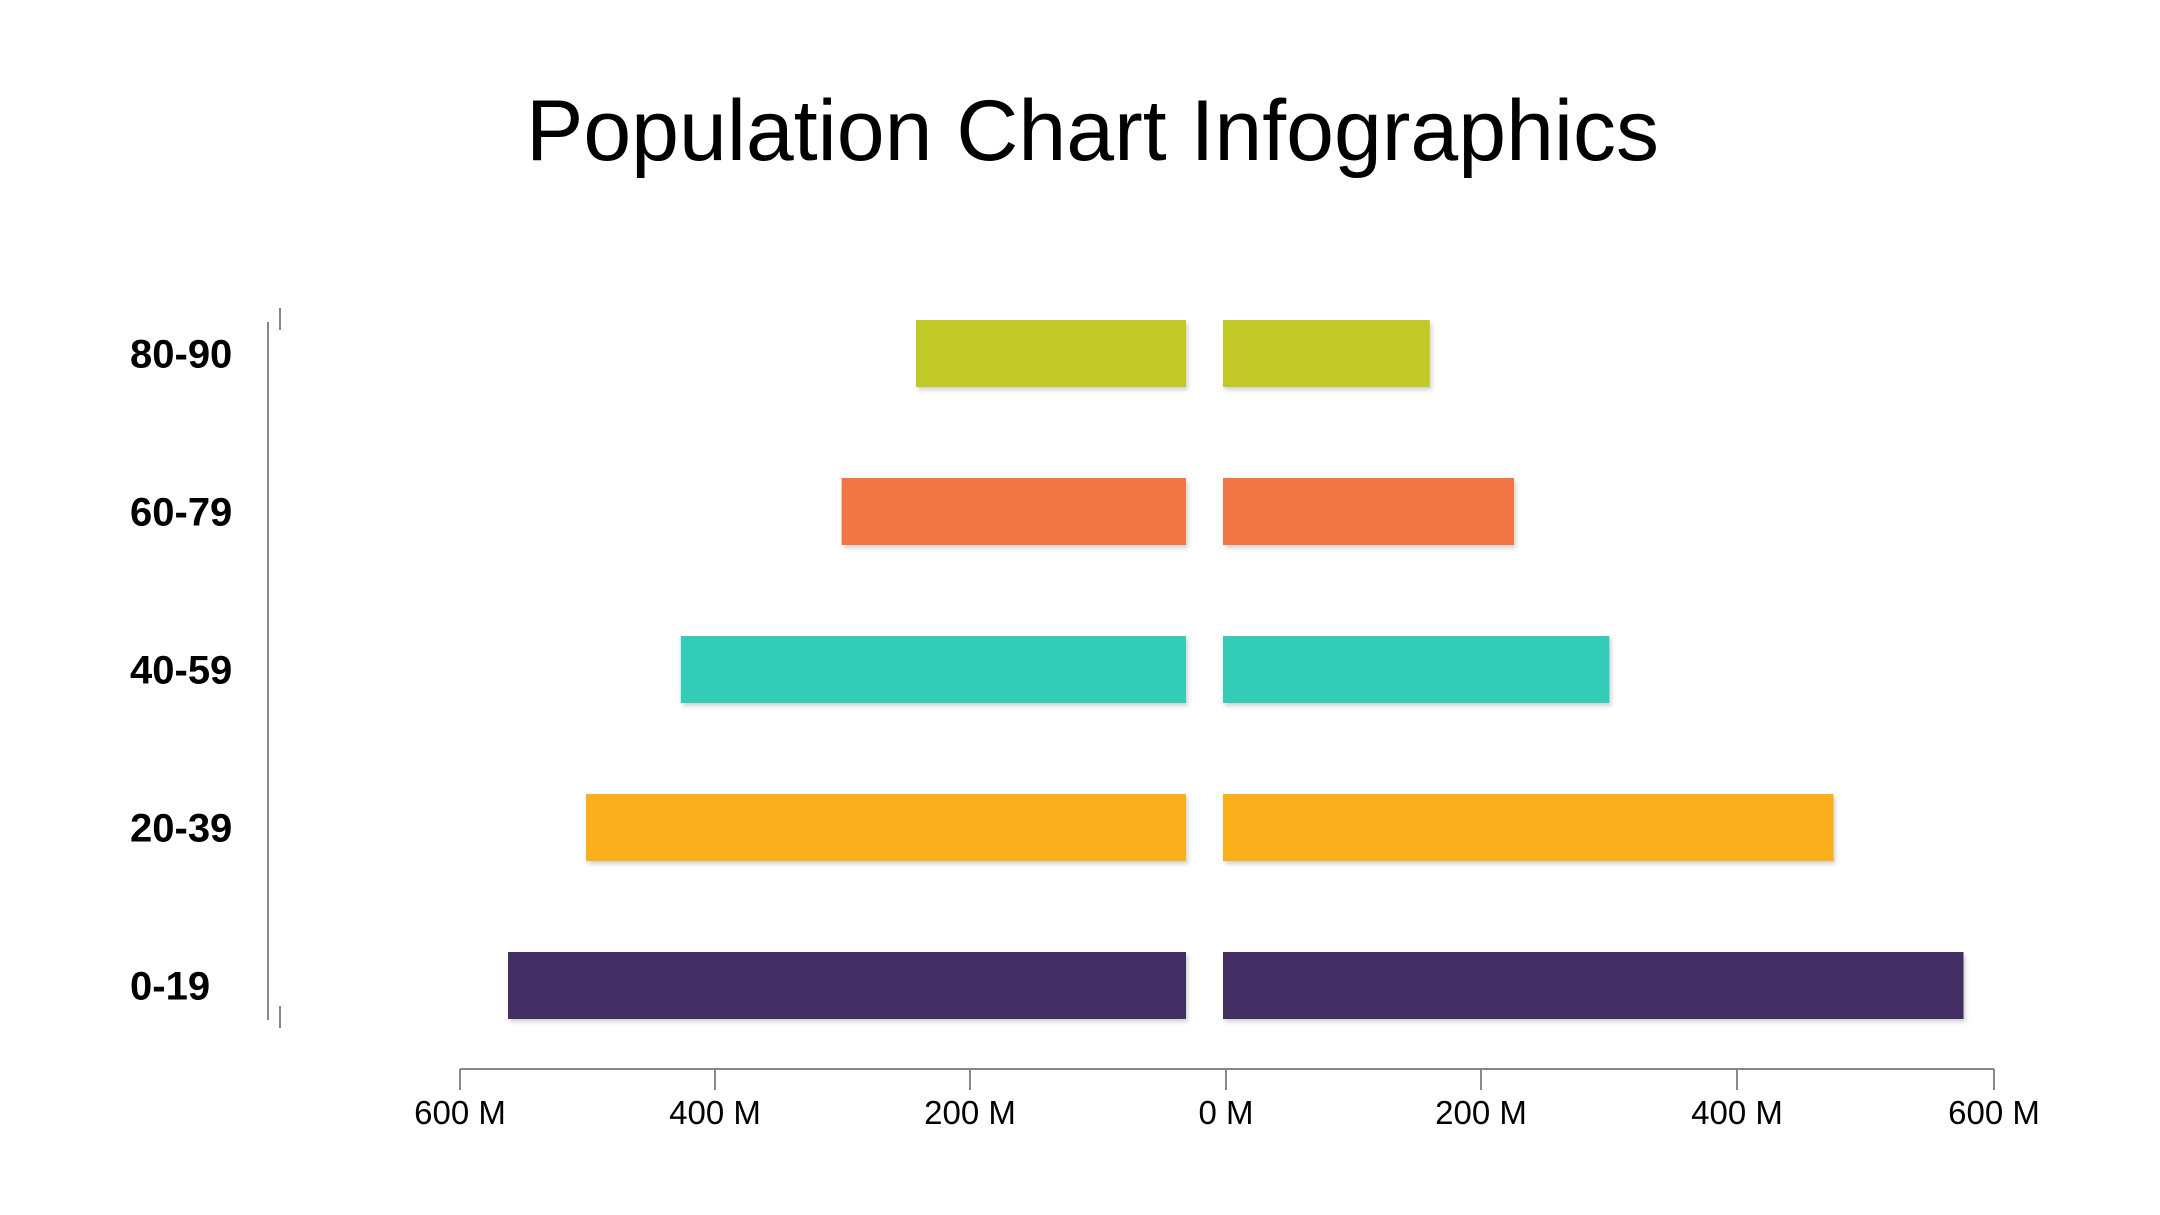 The height and width of the screenshot is (1215, 2160). What do you see at coordinates (181, 513) in the screenshot?
I see `category-label: 60-79` at bounding box center [181, 513].